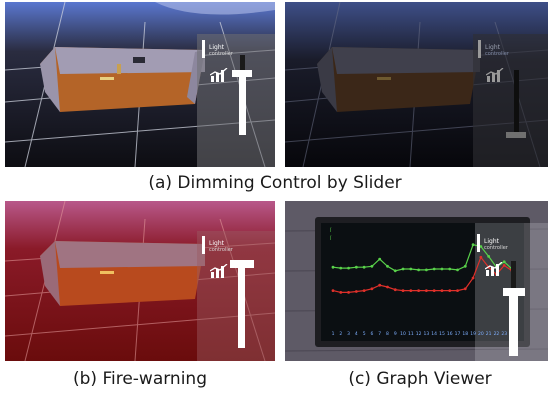 The height and width of the screenshot is (396, 550). Describe the element at coordinates (203, 49) in the screenshot. I see `controller-indicator-bar` at that location.